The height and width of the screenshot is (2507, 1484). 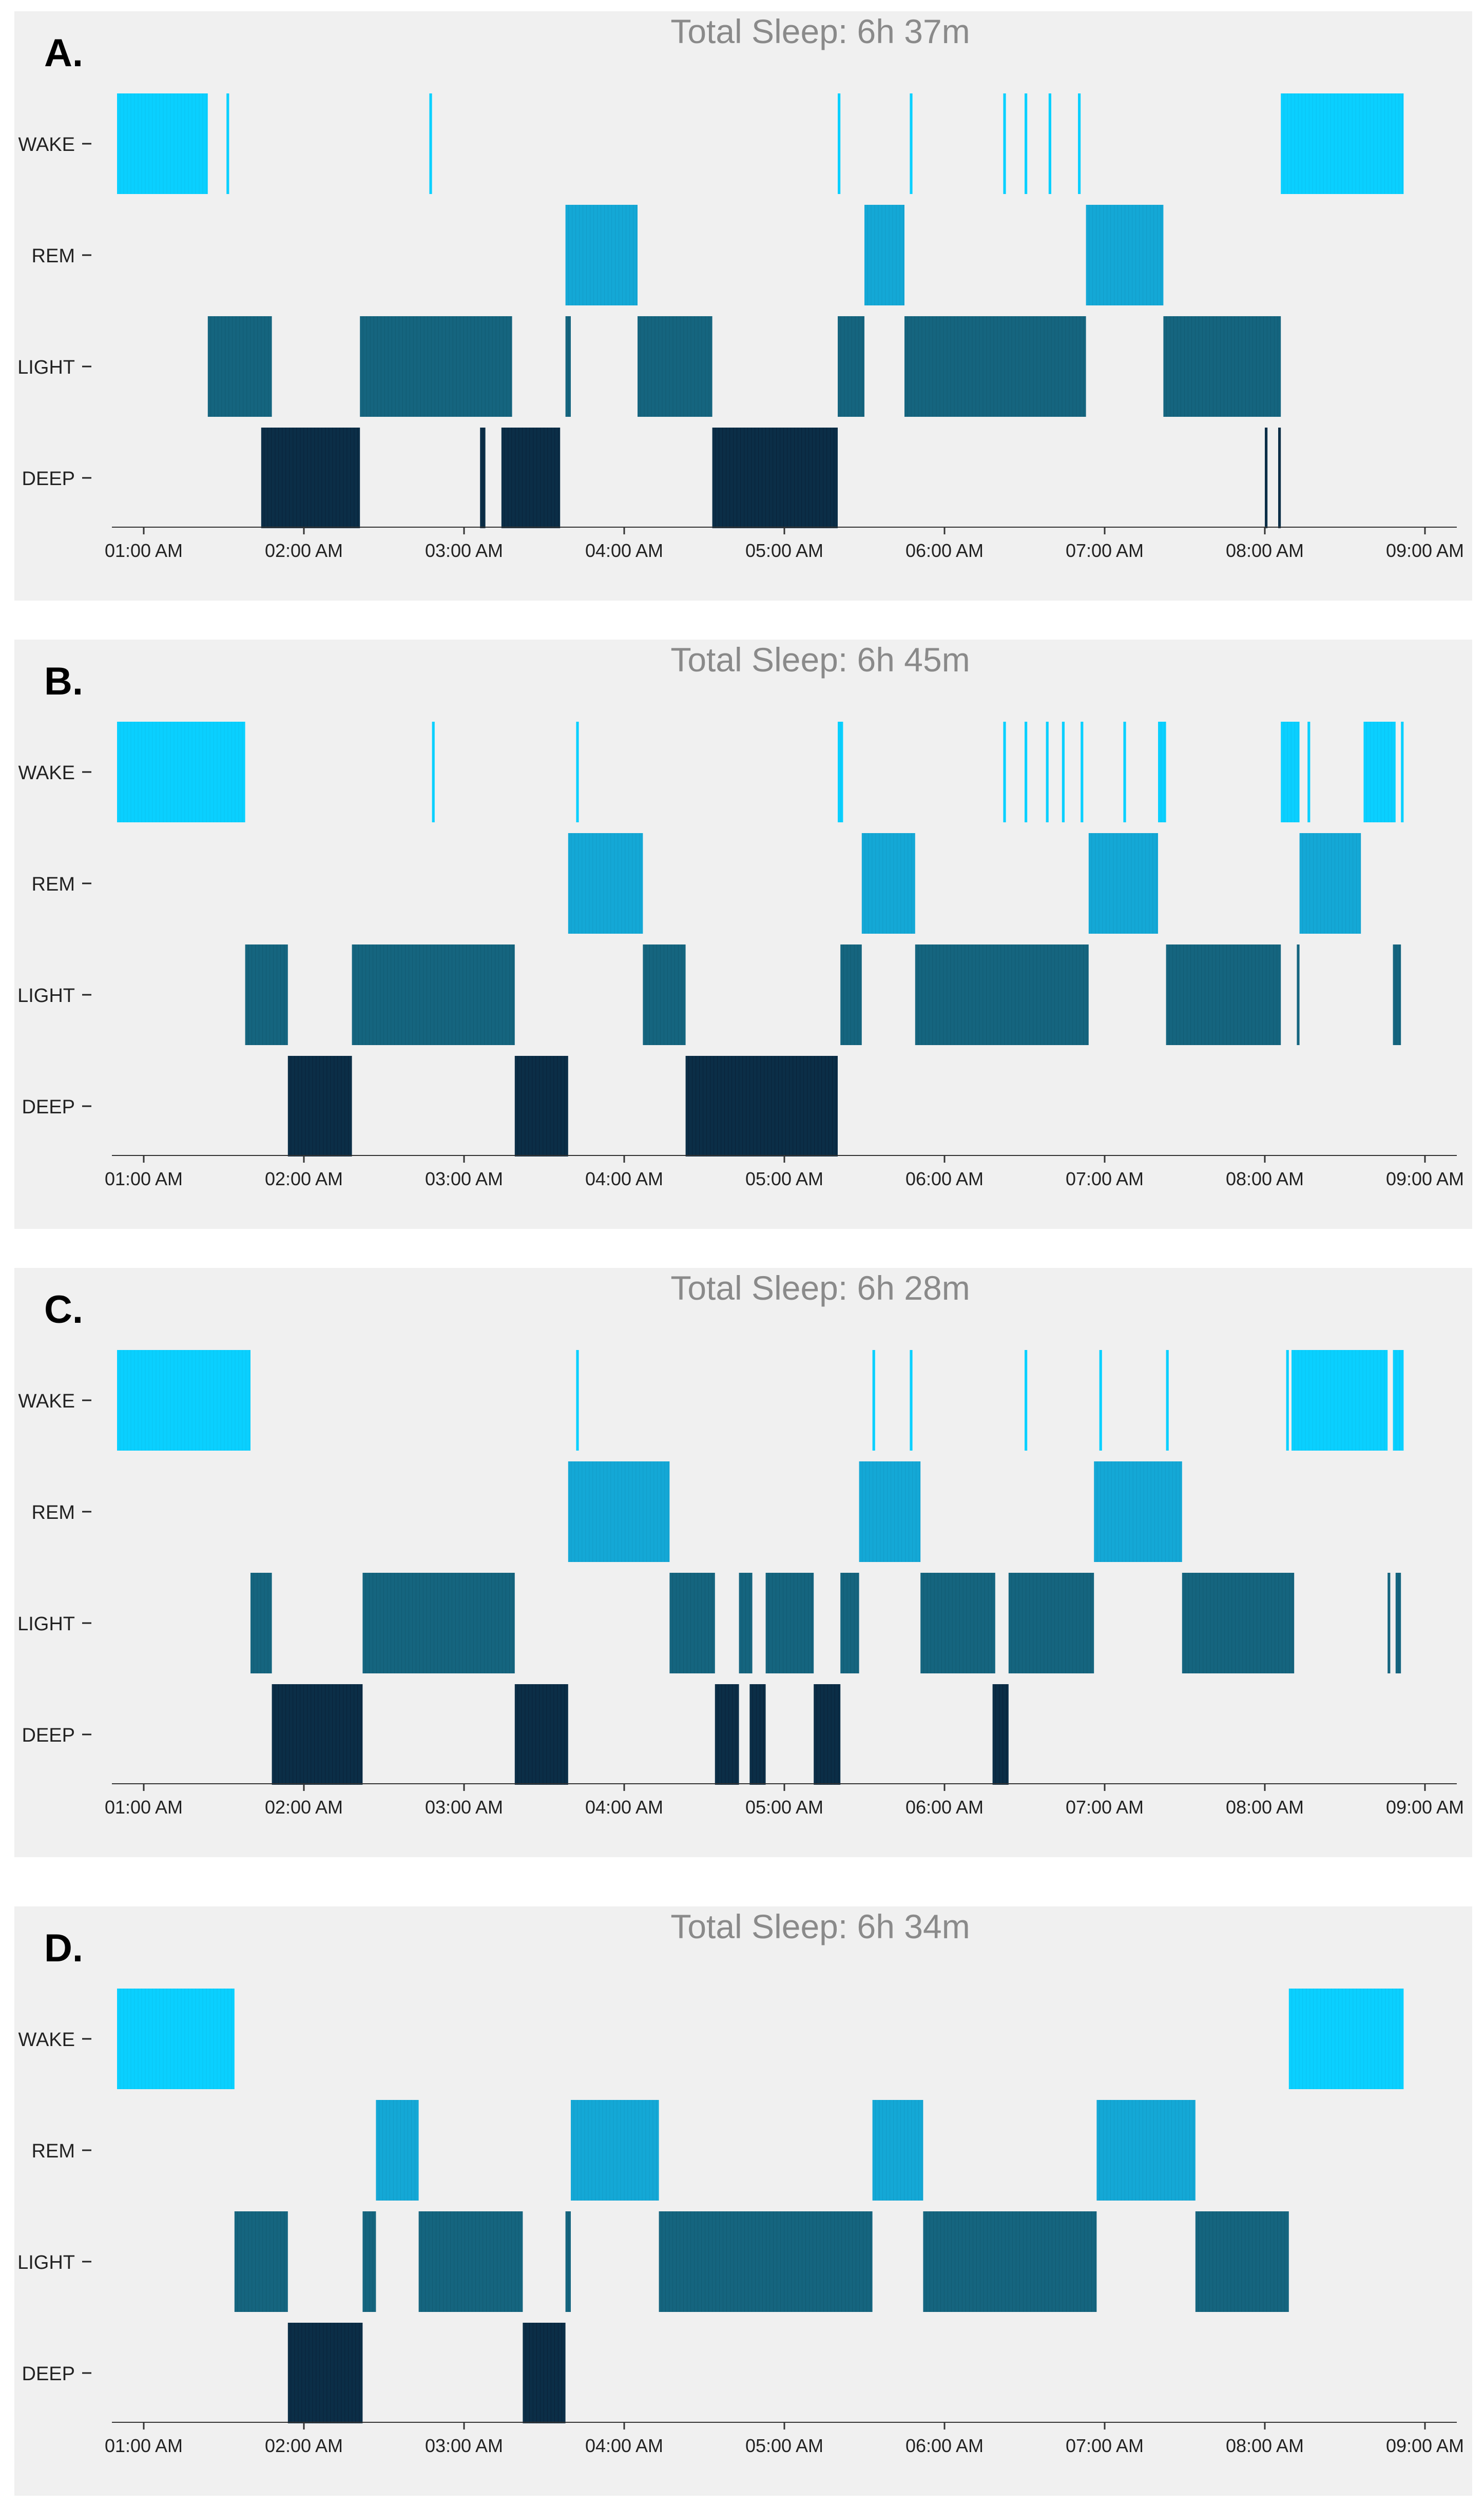 What do you see at coordinates (1105, 550) in the screenshot?
I see `x-tick-label: 07:00 AM` at bounding box center [1105, 550].